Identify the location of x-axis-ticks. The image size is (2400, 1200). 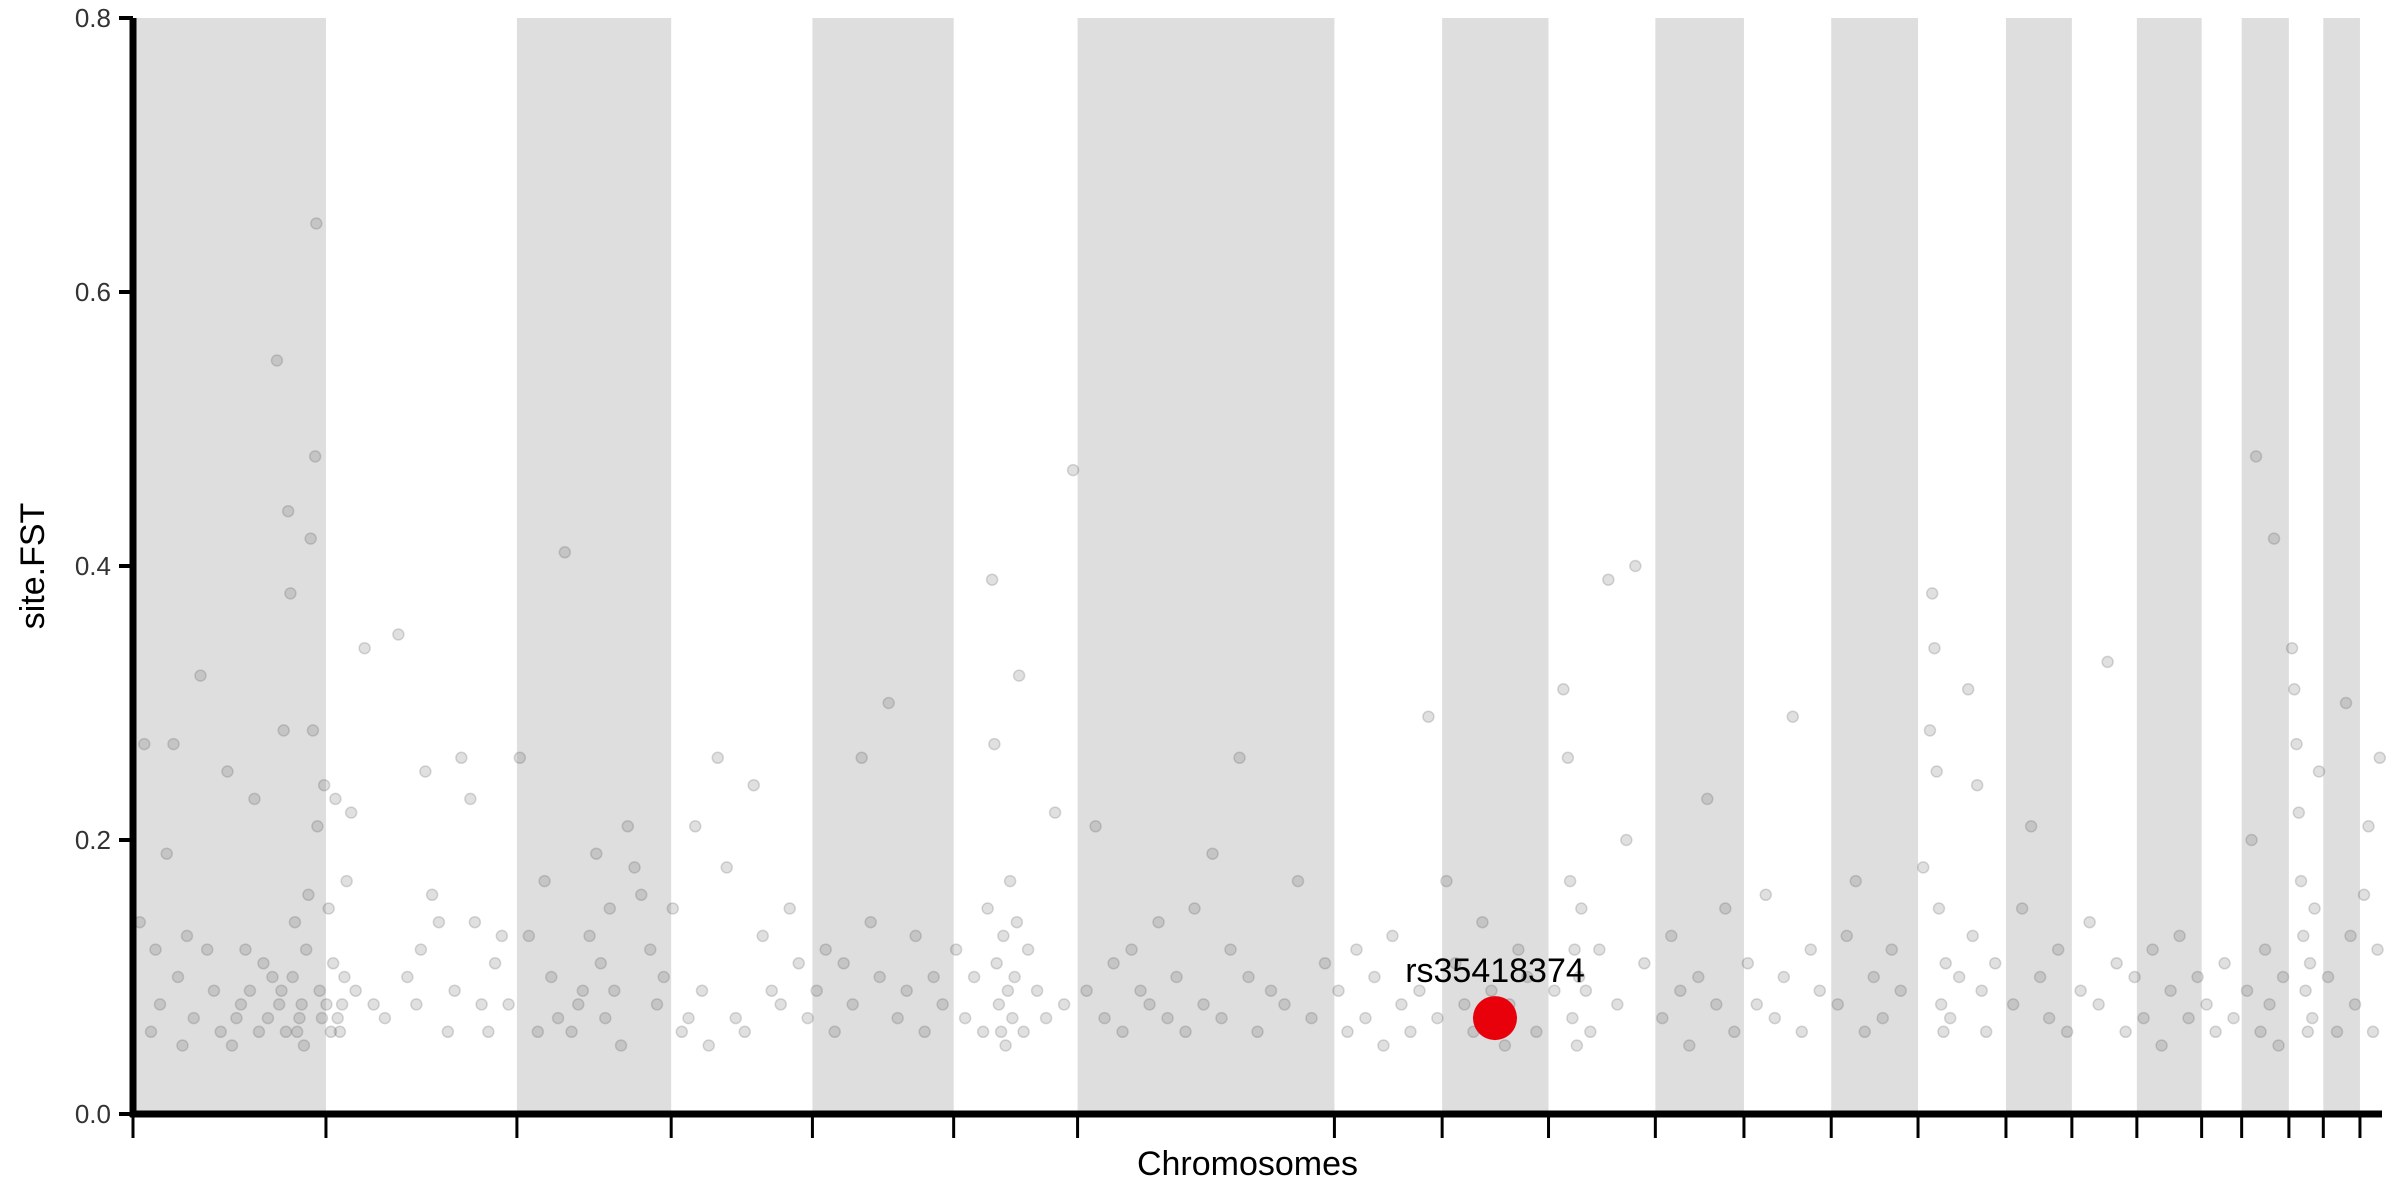
(1246, 1126).